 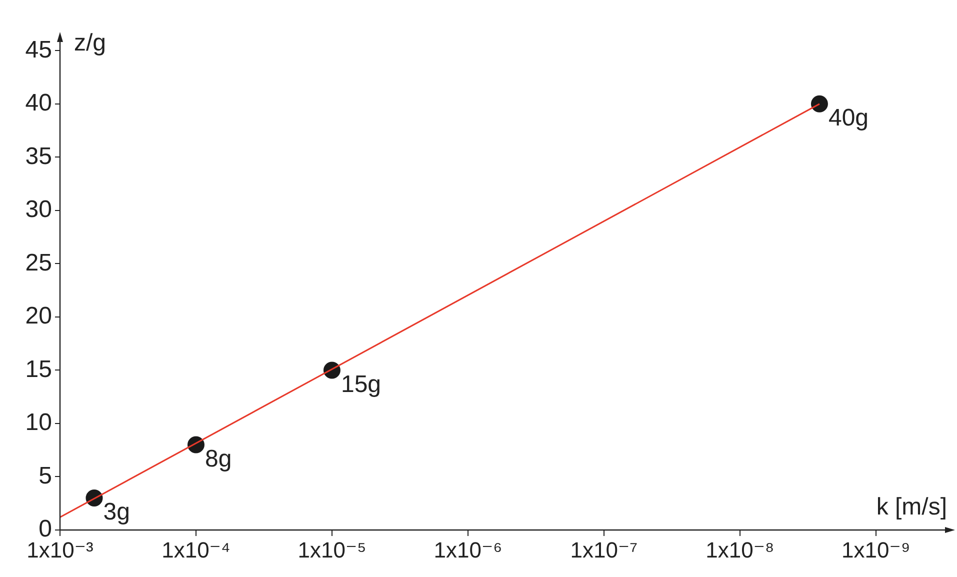 I want to click on y-tick-label: 40, so click(x=38, y=103).